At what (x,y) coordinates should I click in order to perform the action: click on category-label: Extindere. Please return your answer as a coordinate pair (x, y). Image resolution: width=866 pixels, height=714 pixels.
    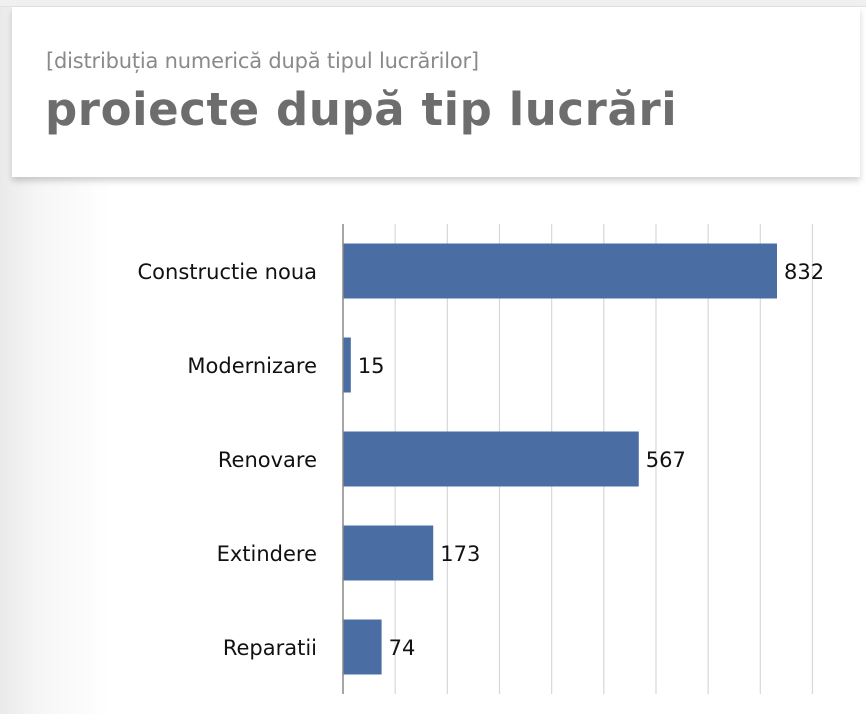
    Looking at the image, I should click on (267, 554).